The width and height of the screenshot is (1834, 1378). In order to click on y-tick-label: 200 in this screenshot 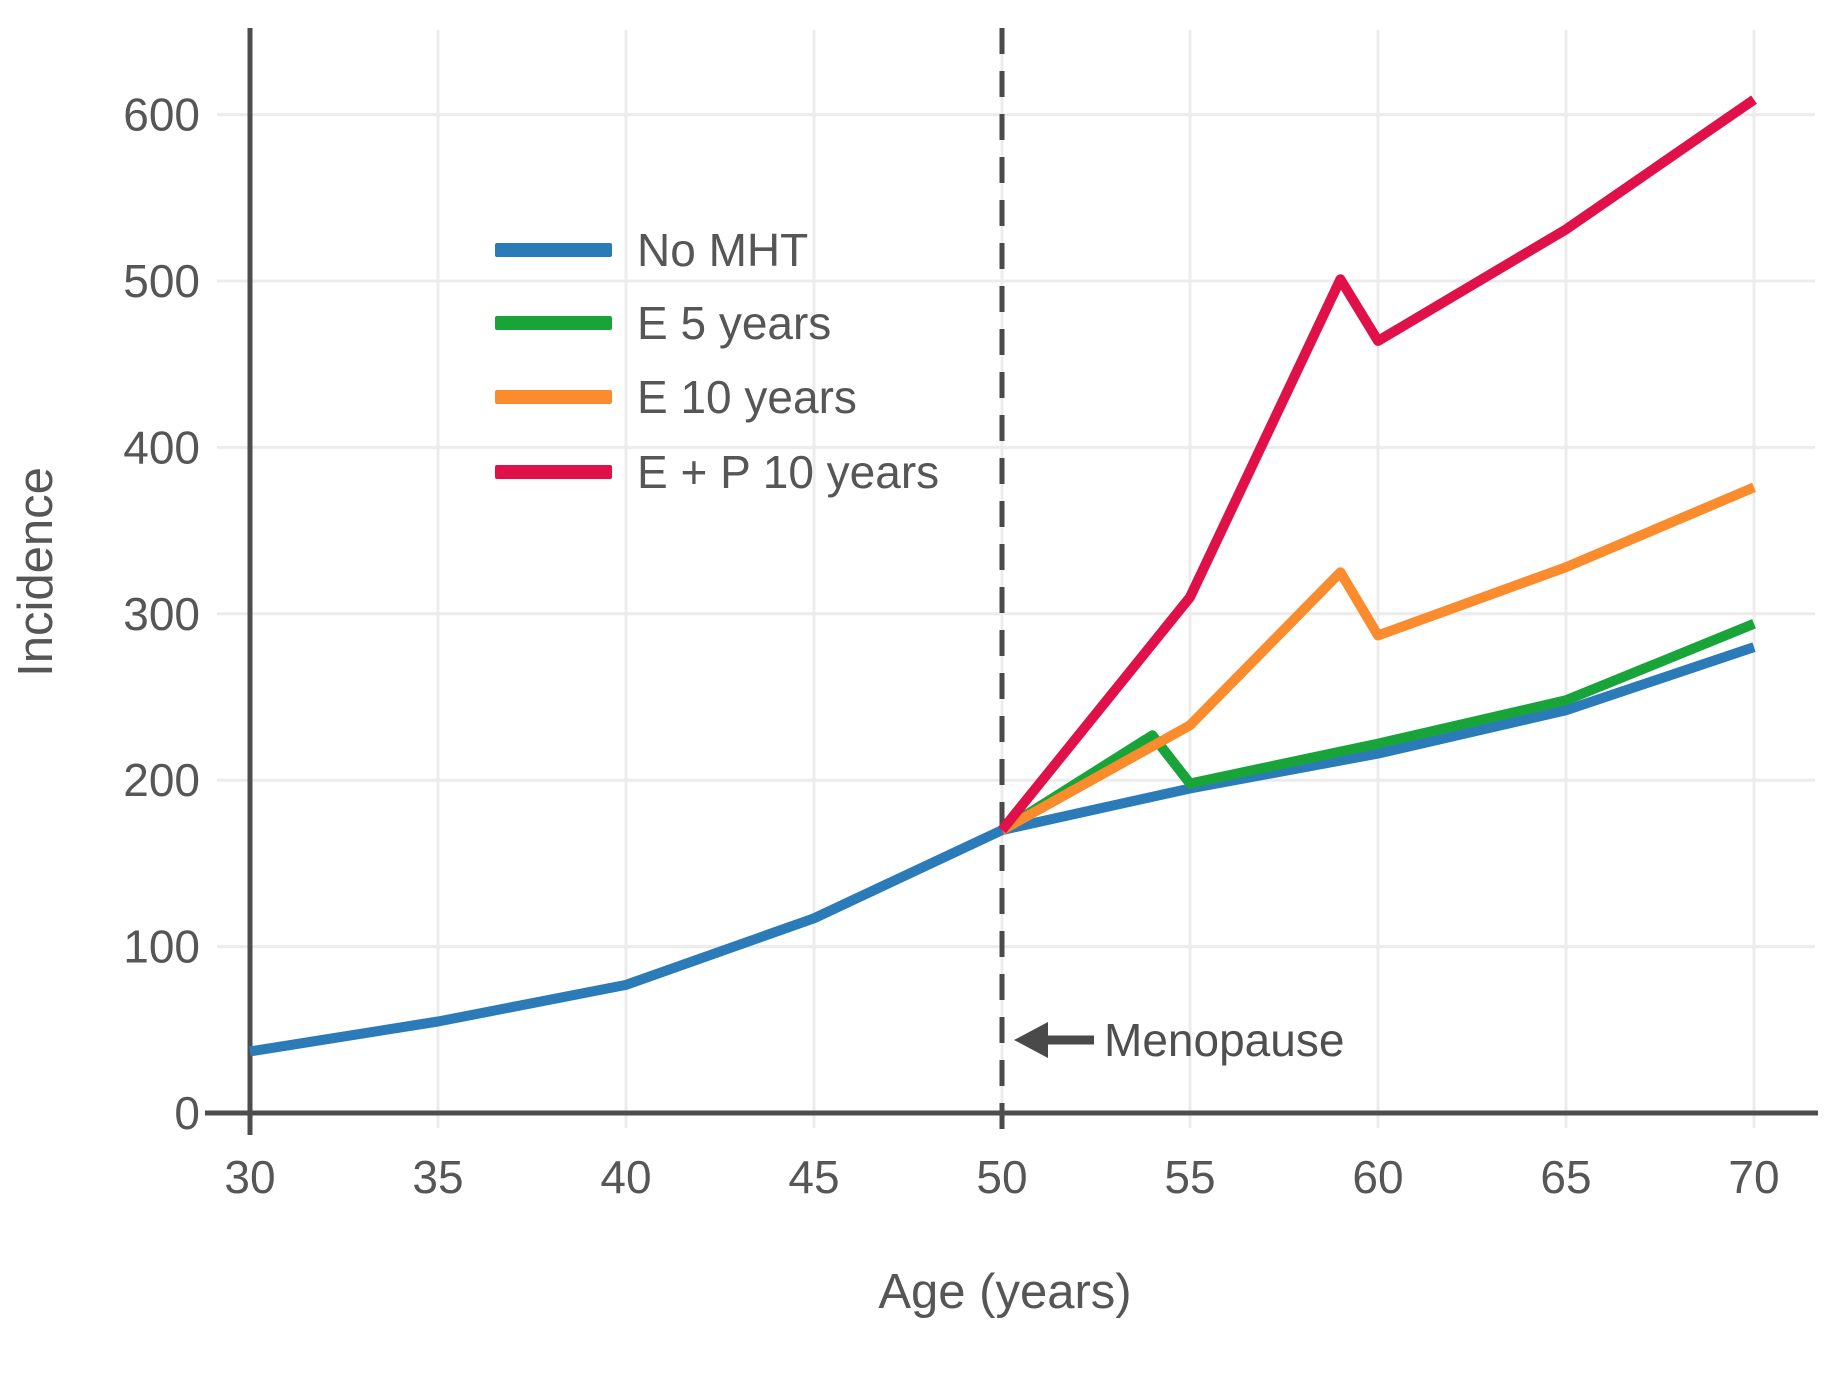, I will do `click(161, 780)`.